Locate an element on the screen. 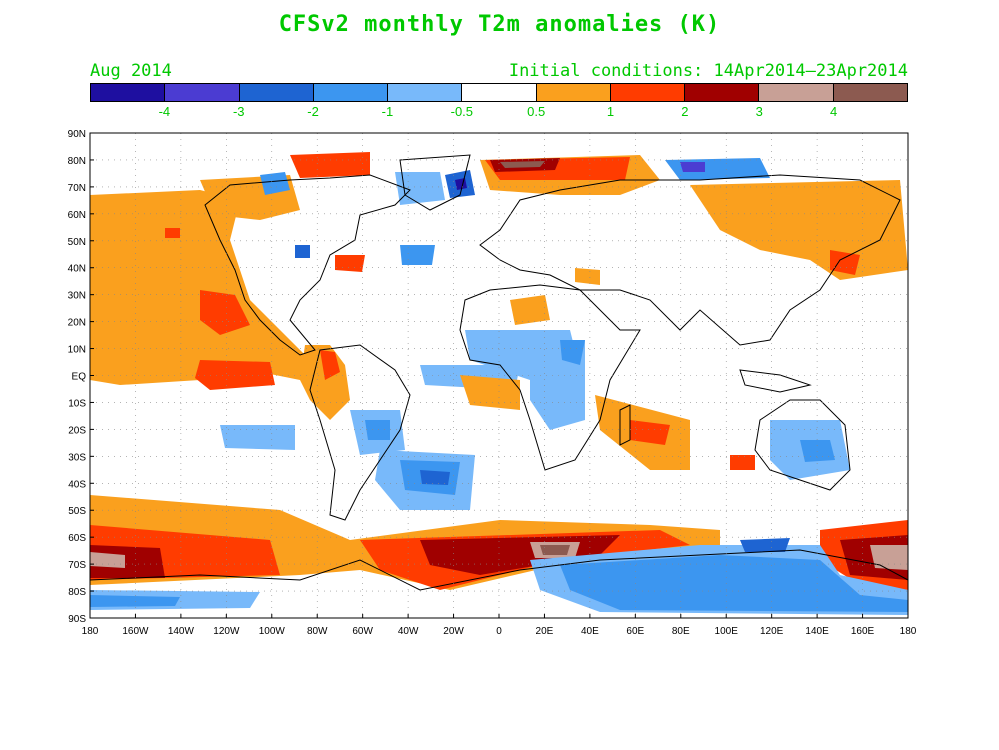 This screenshot has width=999, height=750. longitude-label: 40E is located at coordinates (590, 631).